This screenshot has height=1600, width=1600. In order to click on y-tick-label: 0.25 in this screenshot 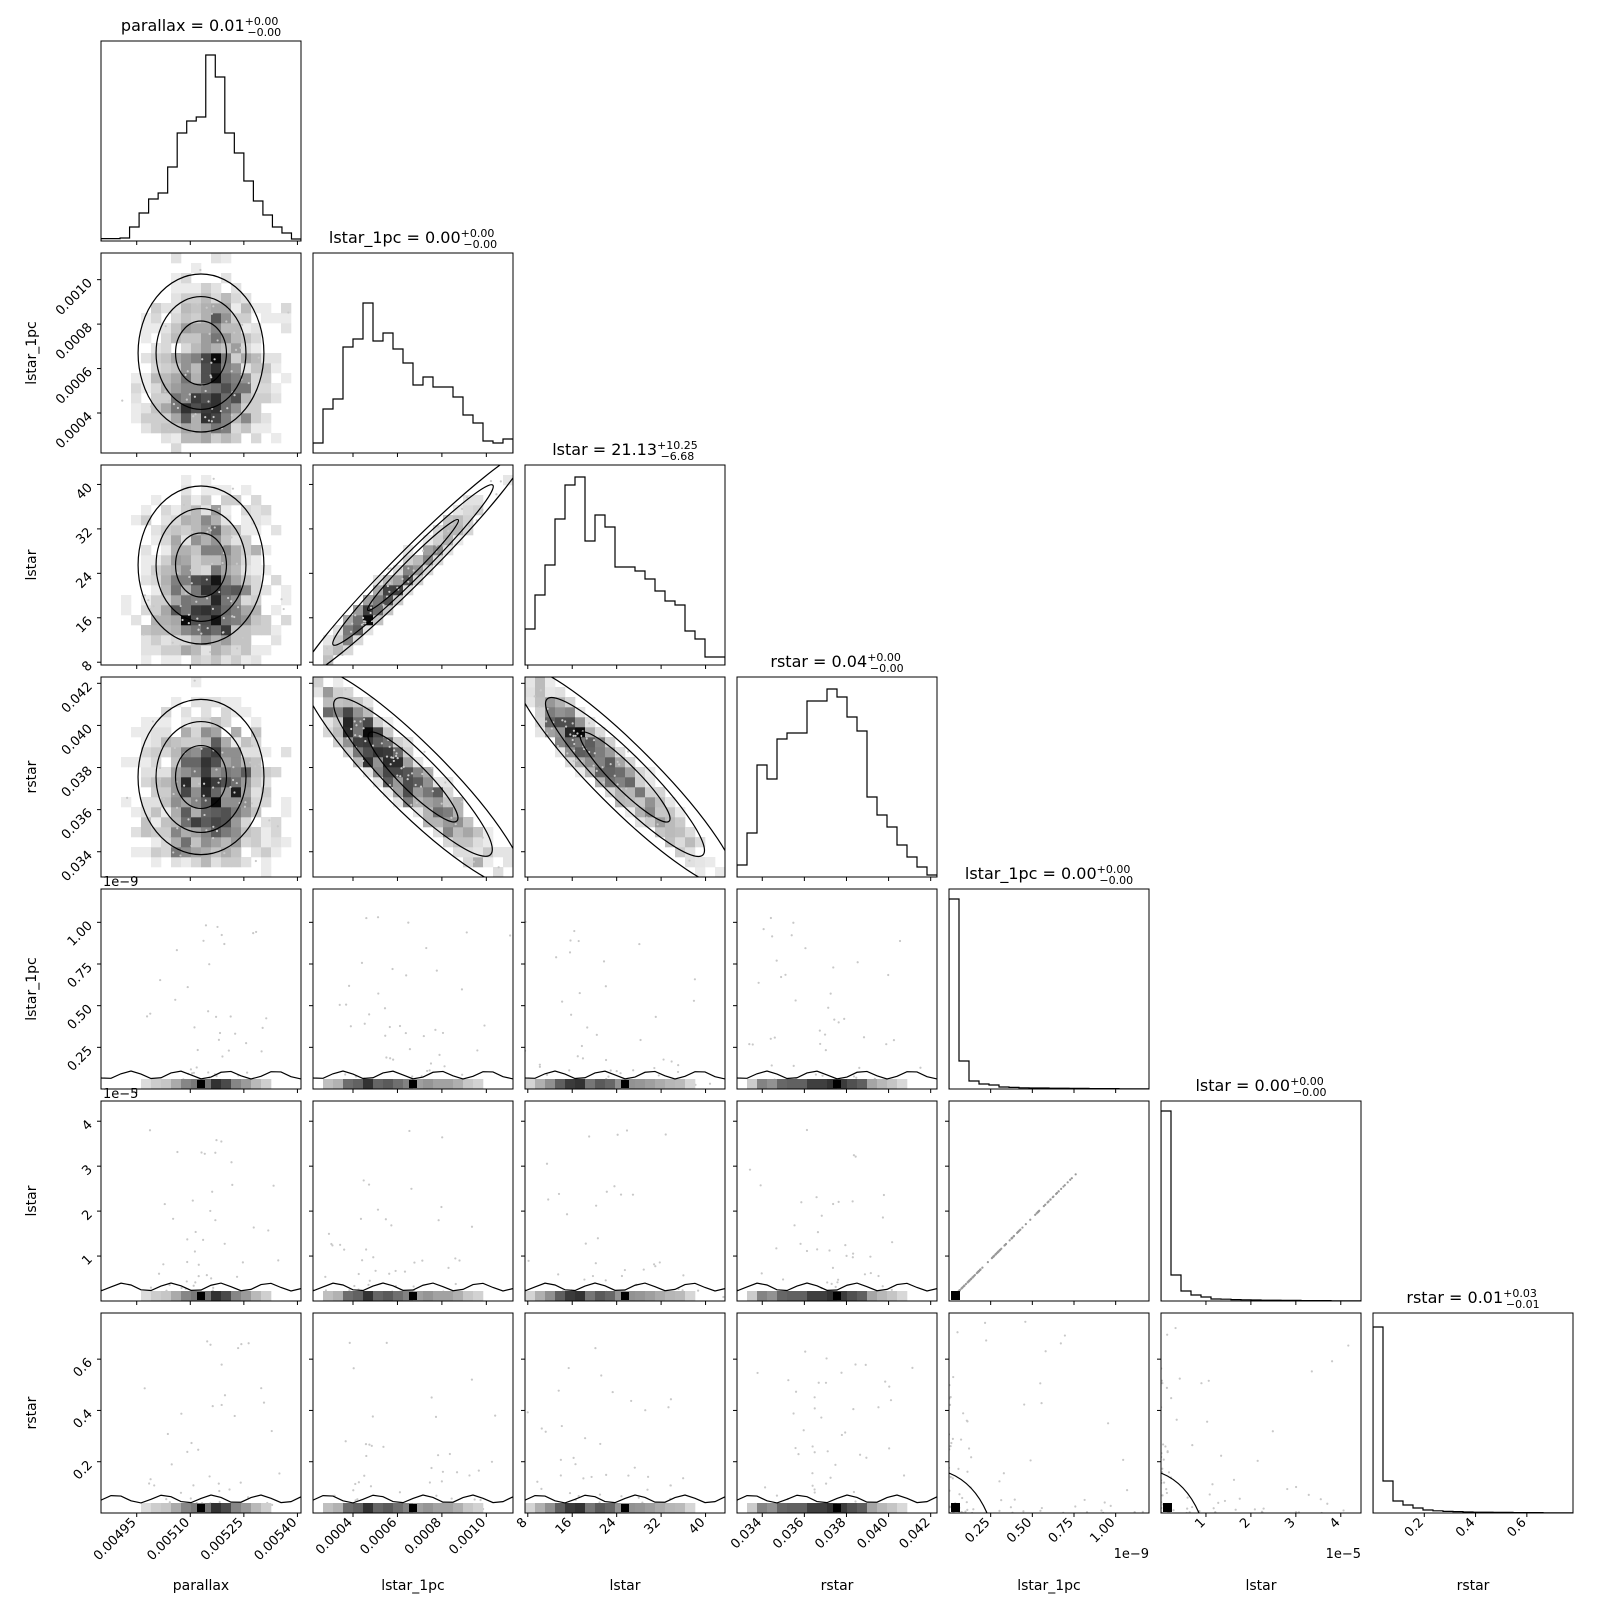, I will do `click(80, 1059)`.